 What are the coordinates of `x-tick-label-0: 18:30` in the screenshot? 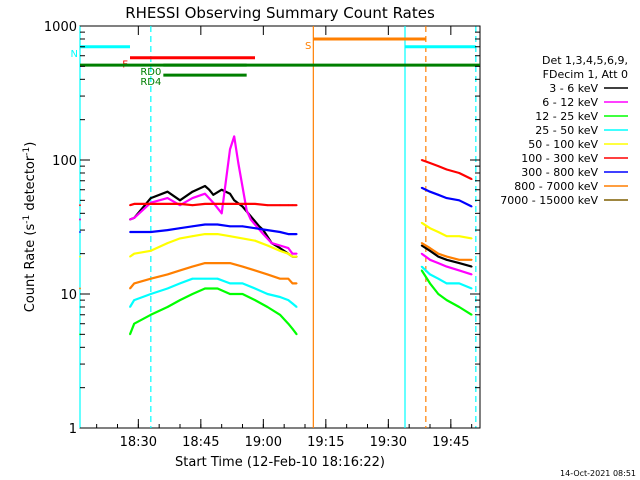 It's located at (138, 442).